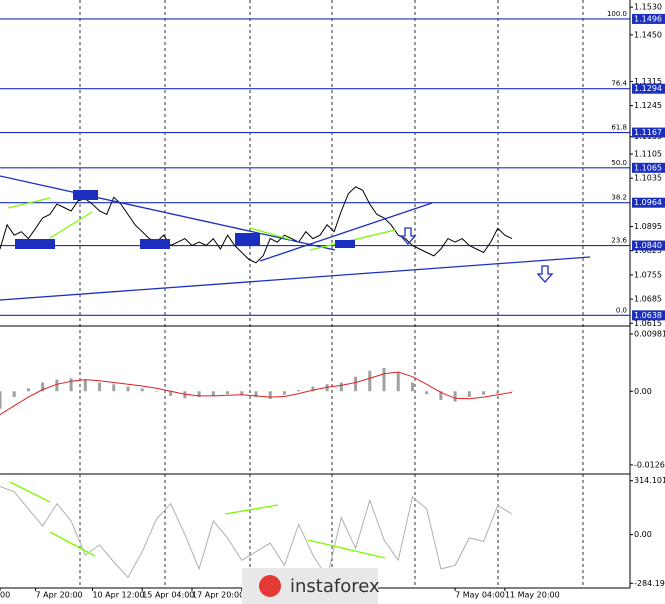  Describe the element at coordinates (619, 241) in the screenshot. I see `fib-level-label: 23.6` at that location.